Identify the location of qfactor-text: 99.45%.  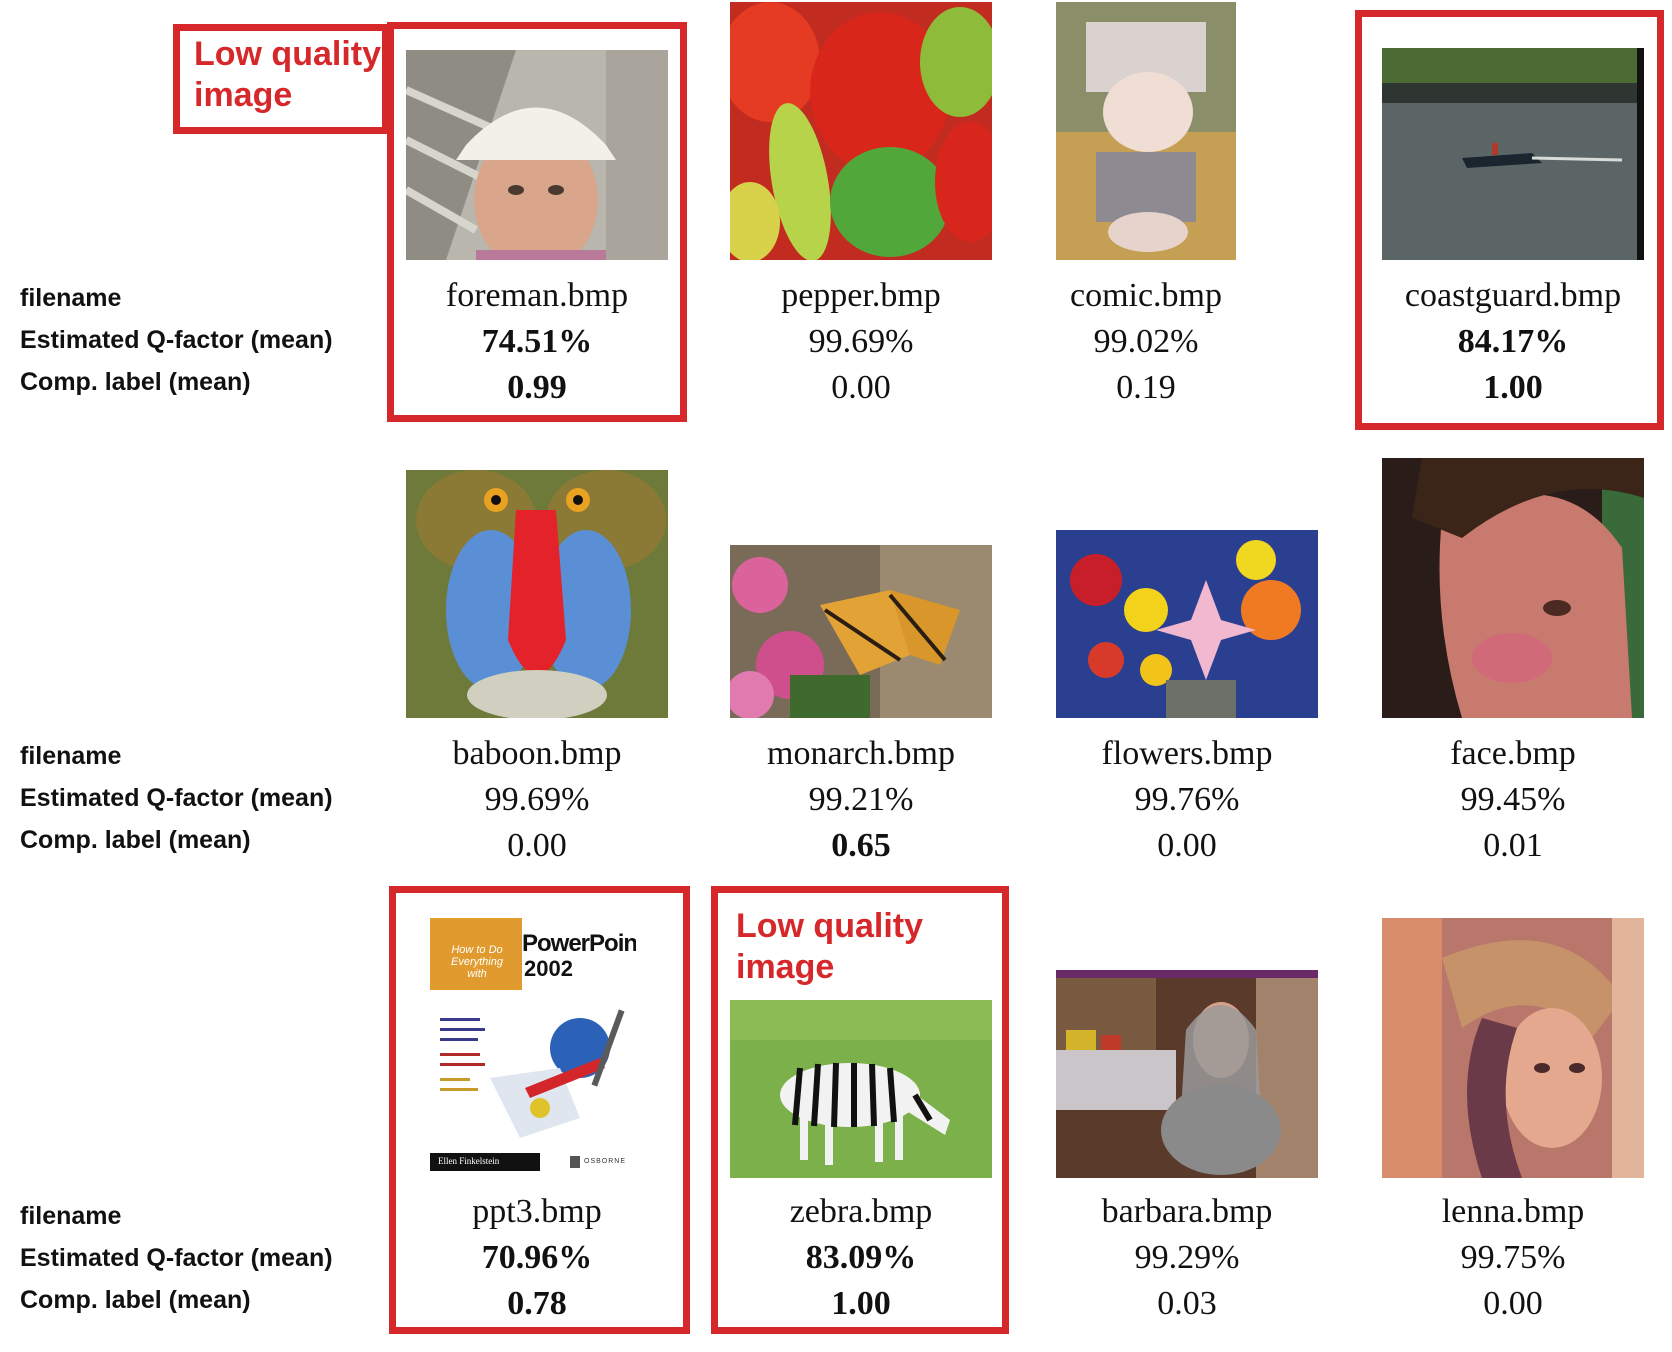
(1513, 799).